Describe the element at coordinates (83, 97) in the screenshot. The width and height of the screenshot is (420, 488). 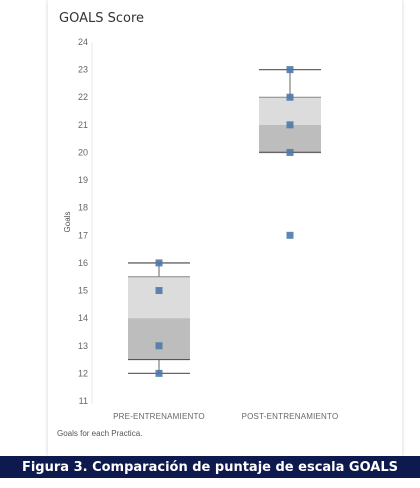
I see `y-tick-label: 22` at that location.